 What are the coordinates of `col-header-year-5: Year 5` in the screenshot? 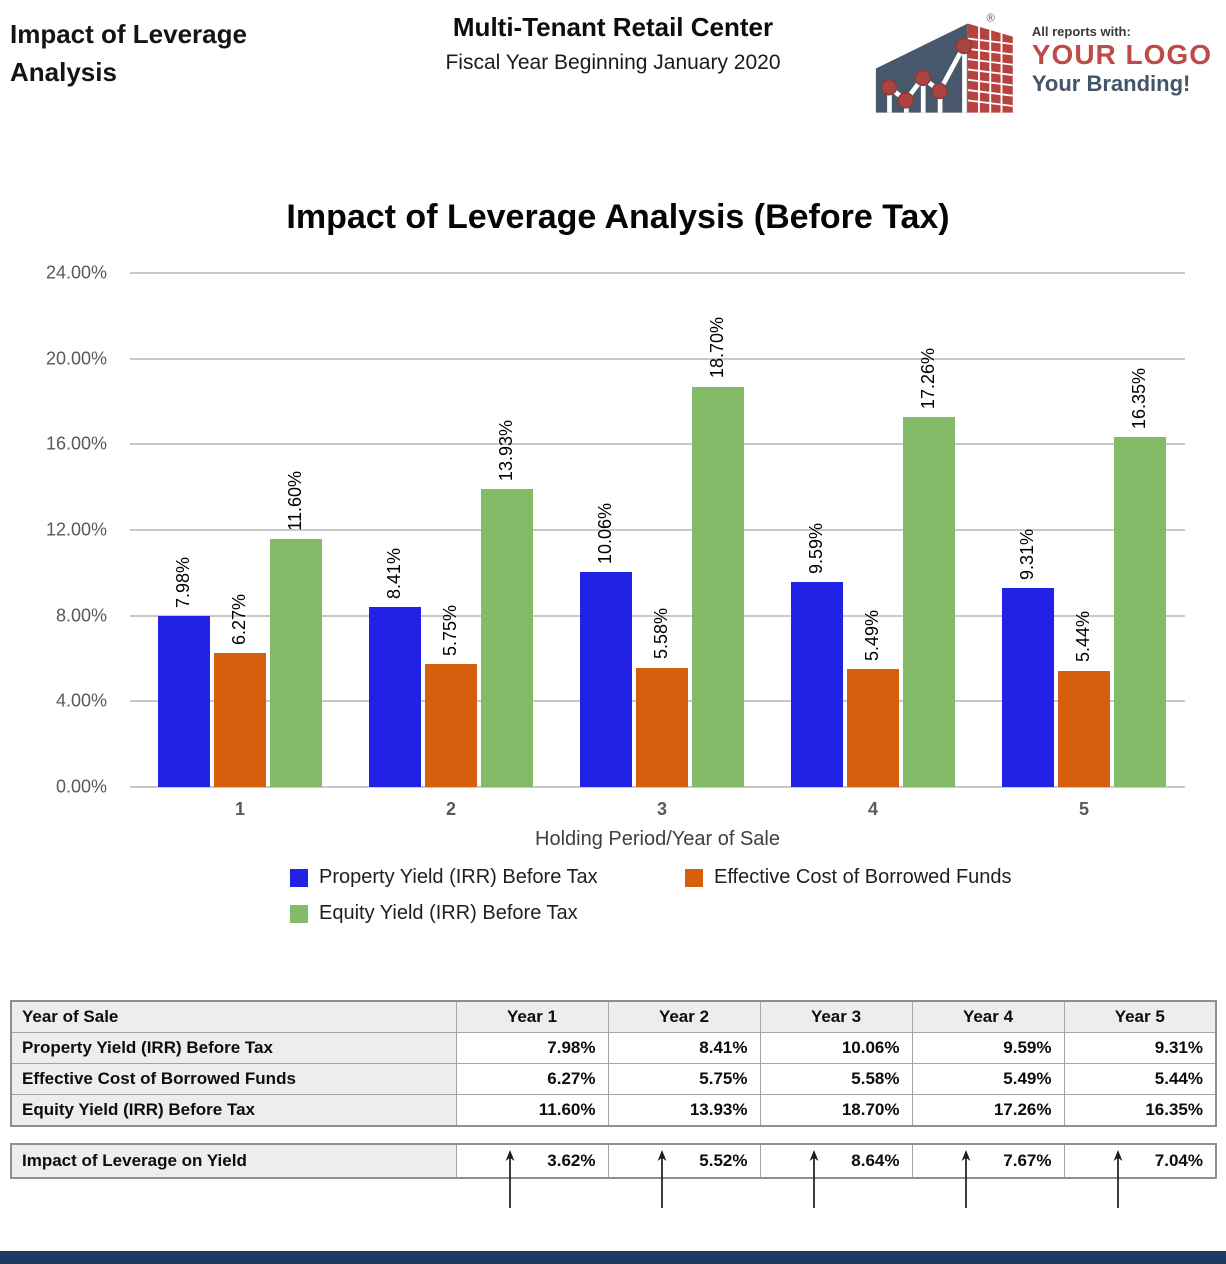 It's located at (1140, 1016).